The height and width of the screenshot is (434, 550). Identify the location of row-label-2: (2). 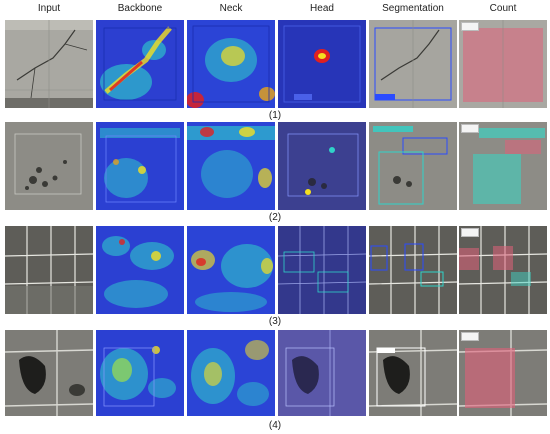
(275, 217).